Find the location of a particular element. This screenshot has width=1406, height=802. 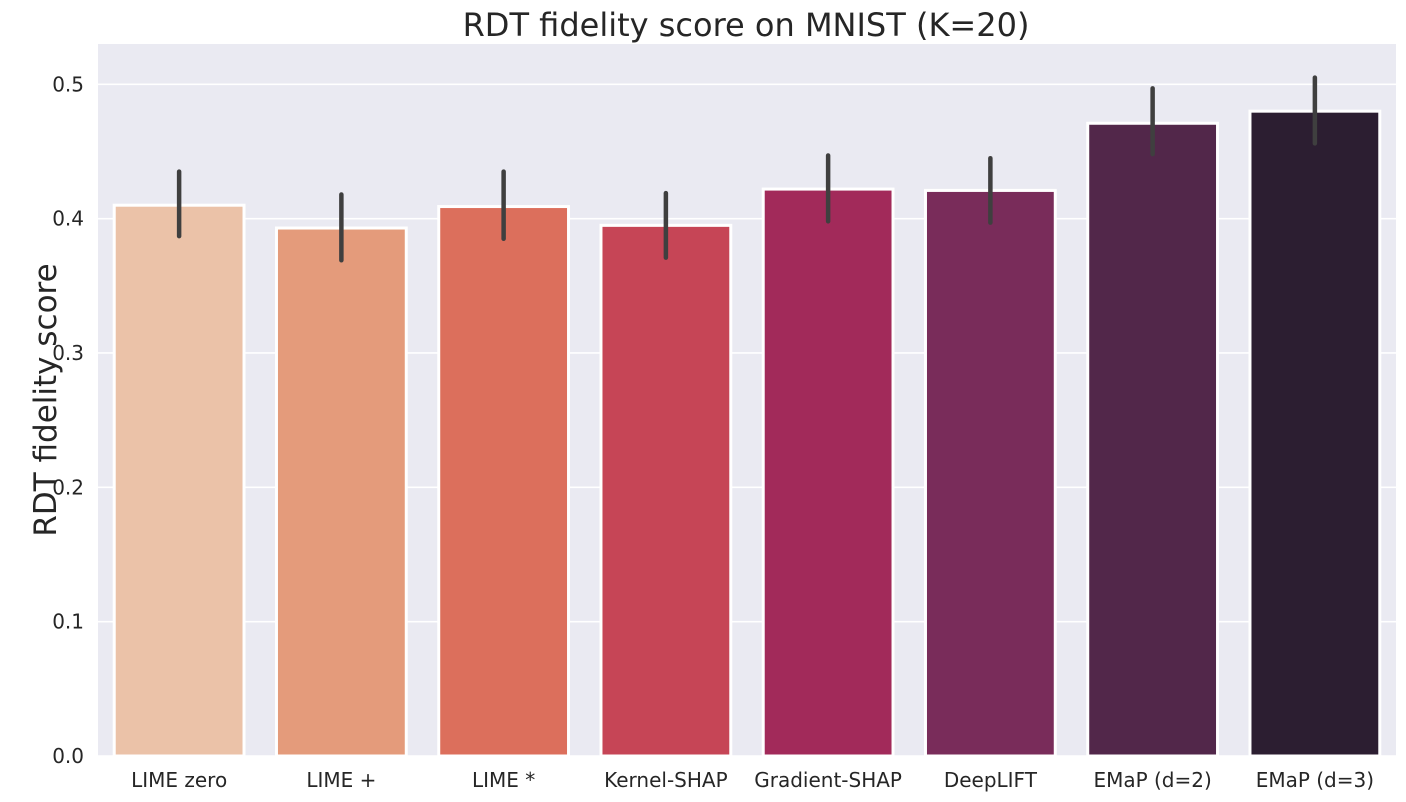

x-tick-label: LIME + is located at coordinates (341, 780).